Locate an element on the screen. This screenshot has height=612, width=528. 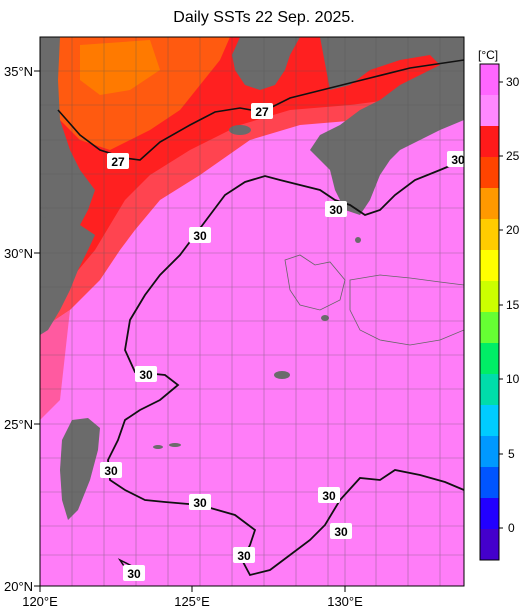
colorbar-tick: 10 is located at coordinates (513, 379).